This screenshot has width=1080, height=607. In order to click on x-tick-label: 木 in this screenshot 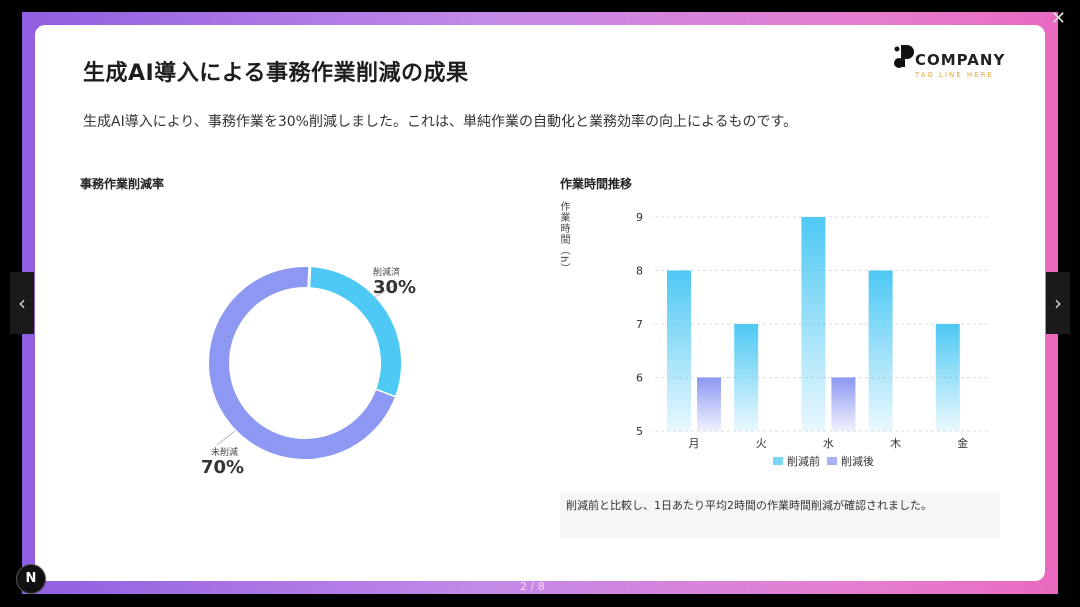, I will do `click(895, 443)`.